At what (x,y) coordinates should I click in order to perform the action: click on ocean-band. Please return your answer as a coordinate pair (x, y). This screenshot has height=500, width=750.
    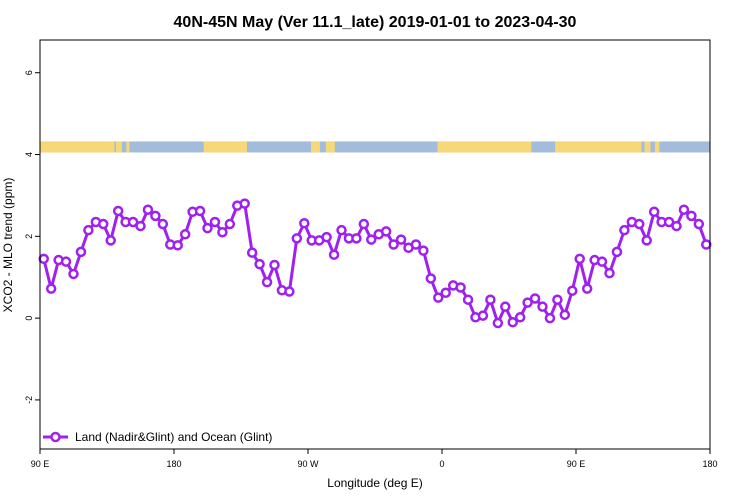
    Looking at the image, I should click on (375, 147).